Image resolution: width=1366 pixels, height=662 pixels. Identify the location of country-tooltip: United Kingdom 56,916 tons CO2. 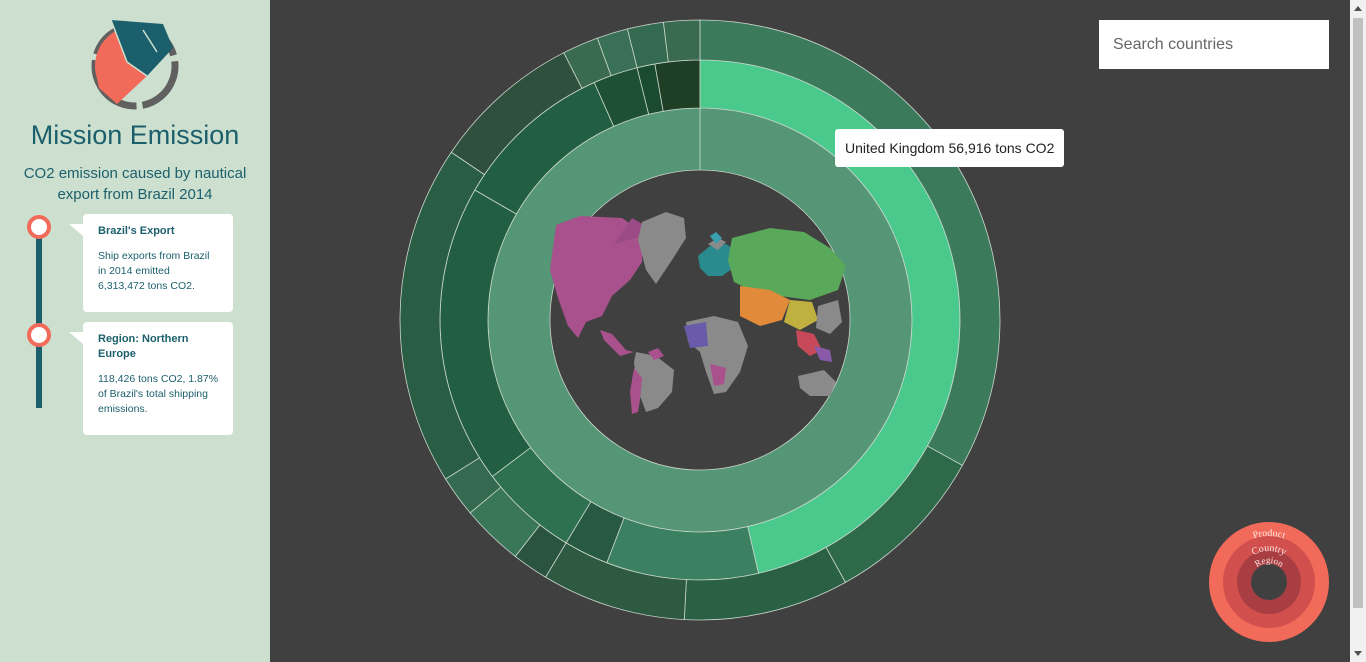
(950, 148).